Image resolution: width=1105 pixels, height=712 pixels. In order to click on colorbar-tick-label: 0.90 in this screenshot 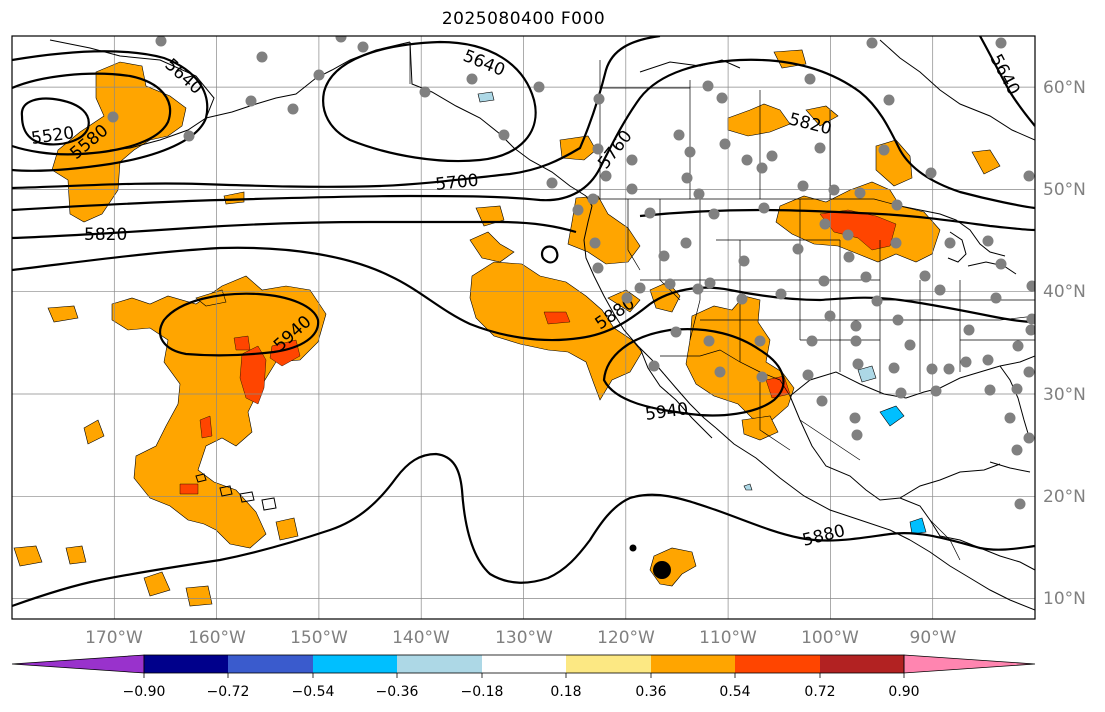, I will do `click(903, 692)`.